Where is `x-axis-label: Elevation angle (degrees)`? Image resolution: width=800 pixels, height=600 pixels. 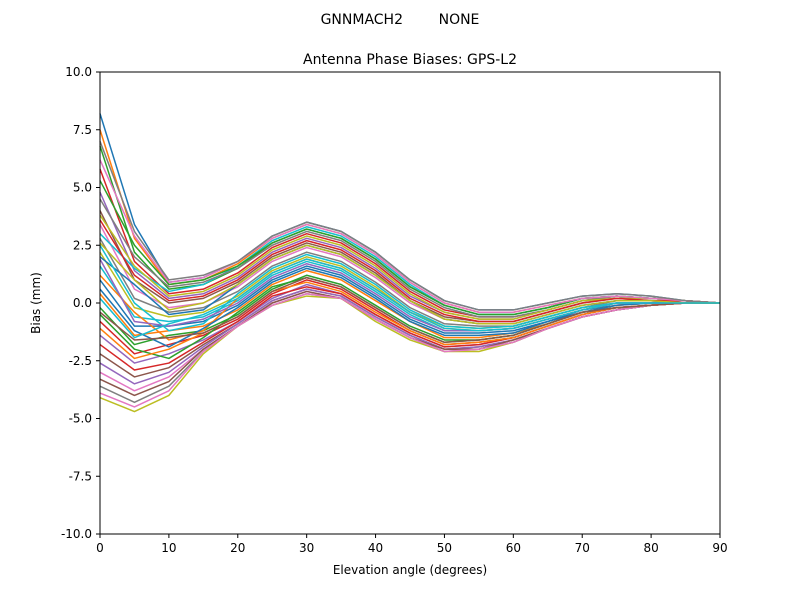
x-axis-label: Elevation angle (degrees) is located at coordinates (410, 570).